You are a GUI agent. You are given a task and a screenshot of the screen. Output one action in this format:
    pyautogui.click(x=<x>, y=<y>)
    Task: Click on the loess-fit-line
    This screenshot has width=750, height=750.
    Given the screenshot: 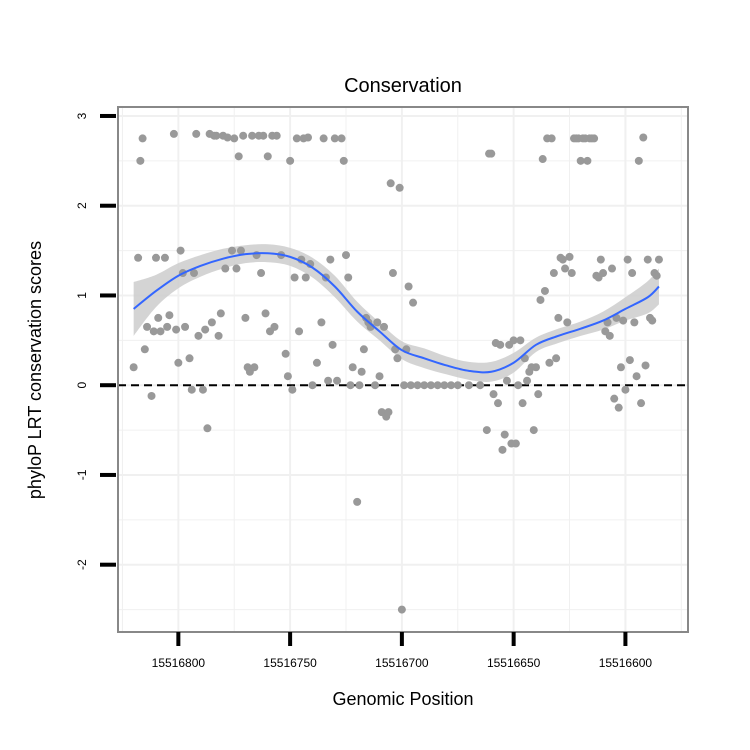 What is the action you would take?
    pyautogui.click(x=396, y=313)
    